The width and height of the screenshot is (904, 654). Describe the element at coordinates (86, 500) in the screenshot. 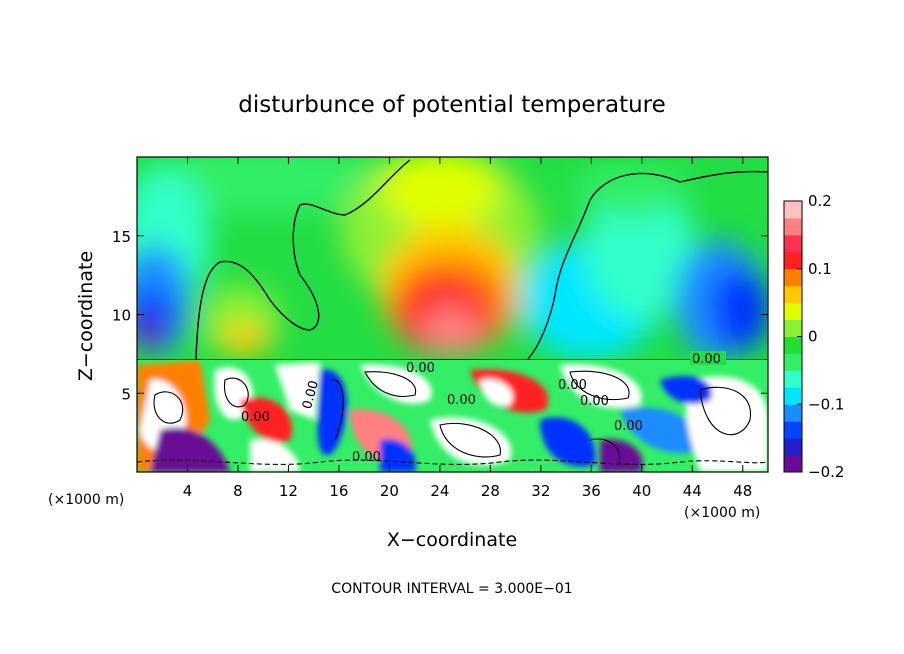

I see `y-unit-label: (×1000 m)` at that location.